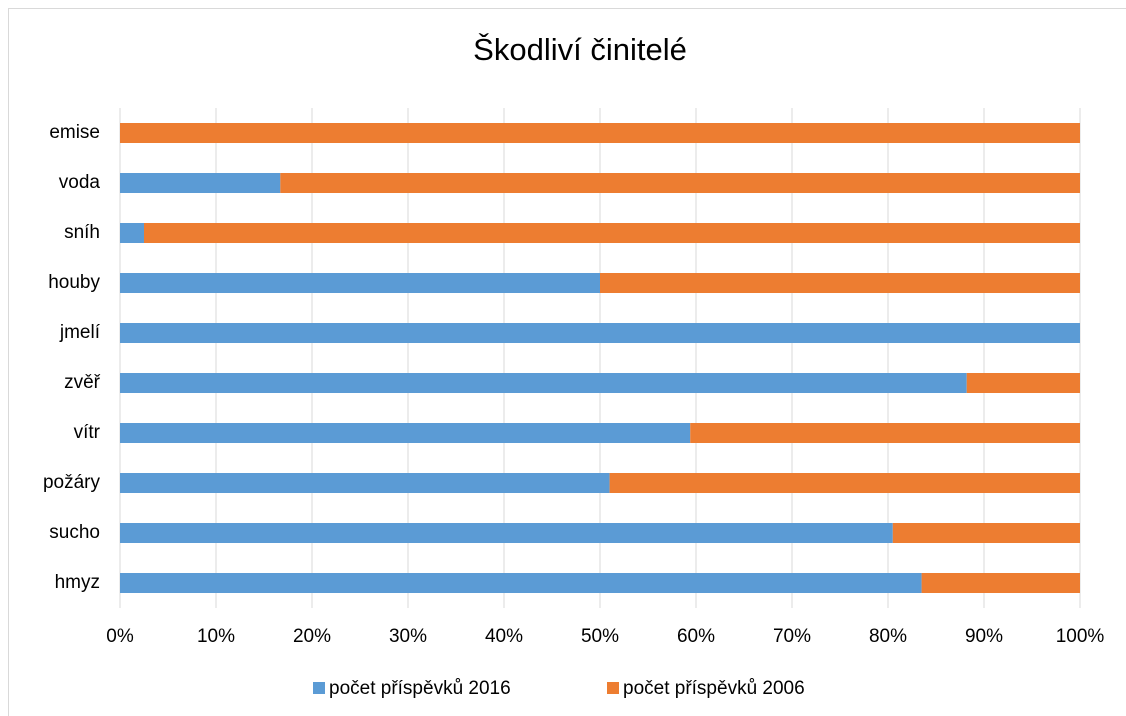 This screenshot has width=1126, height=716. Describe the element at coordinates (408, 636) in the screenshot. I see `x-tick-label: 30%` at that location.